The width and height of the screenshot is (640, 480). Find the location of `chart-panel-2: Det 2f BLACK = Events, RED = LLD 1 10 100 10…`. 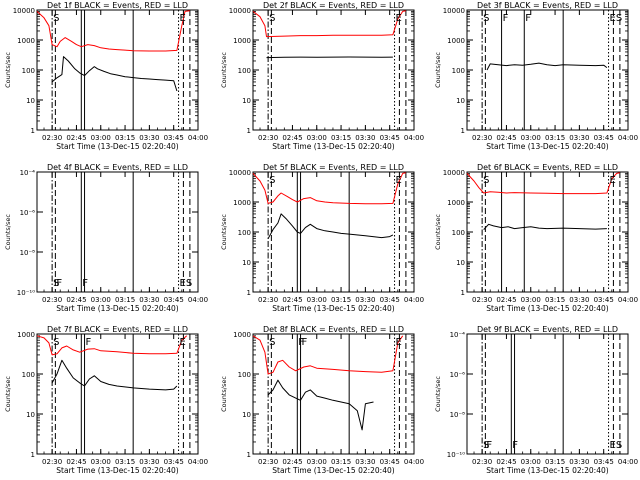

chart-panel-2: Det 2f BLACK = Events, RED = LLD 1 10 100 10… is located at coordinates (322, 76).